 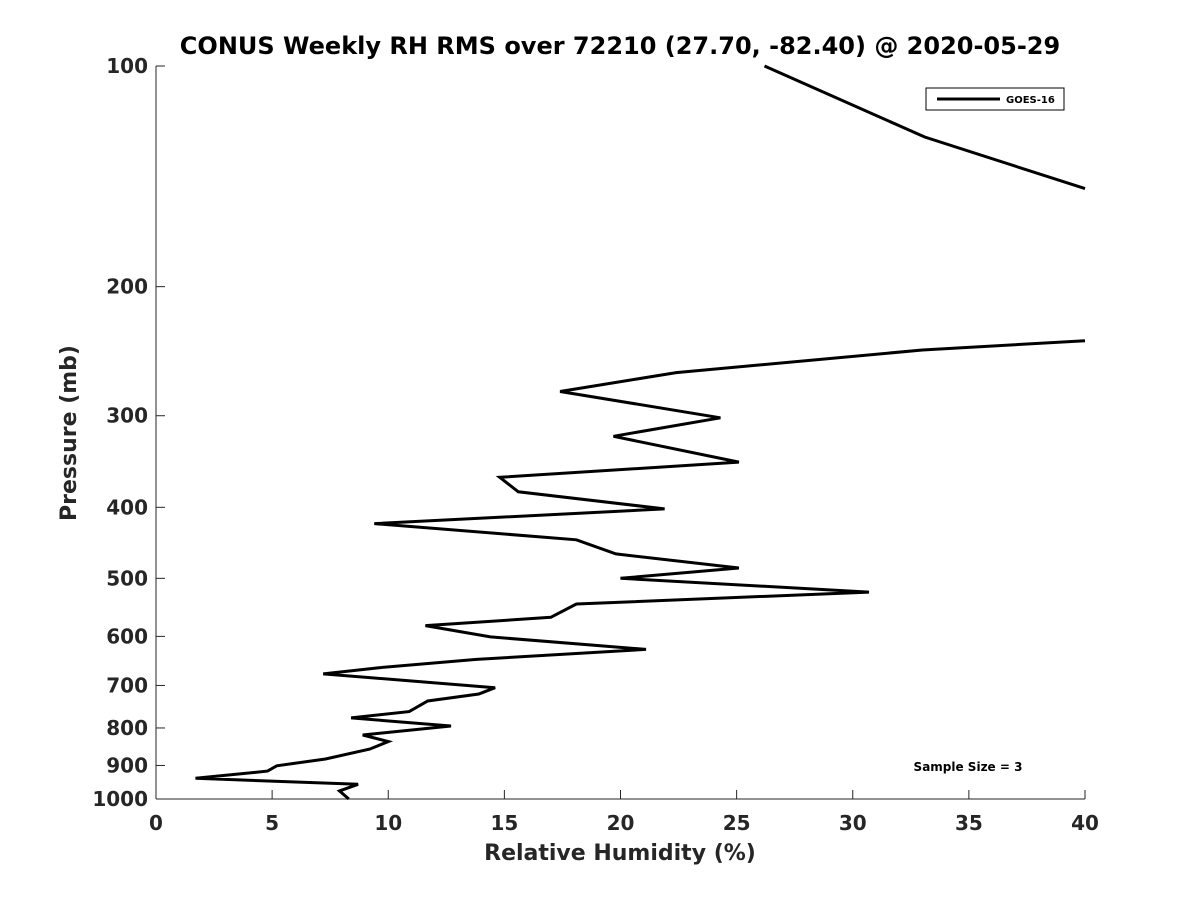 What do you see at coordinates (128, 432) in the screenshot?
I see `y-axis-ticks: 100 200 300 400 500 600 700 800 900 1000` at bounding box center [128, 432].